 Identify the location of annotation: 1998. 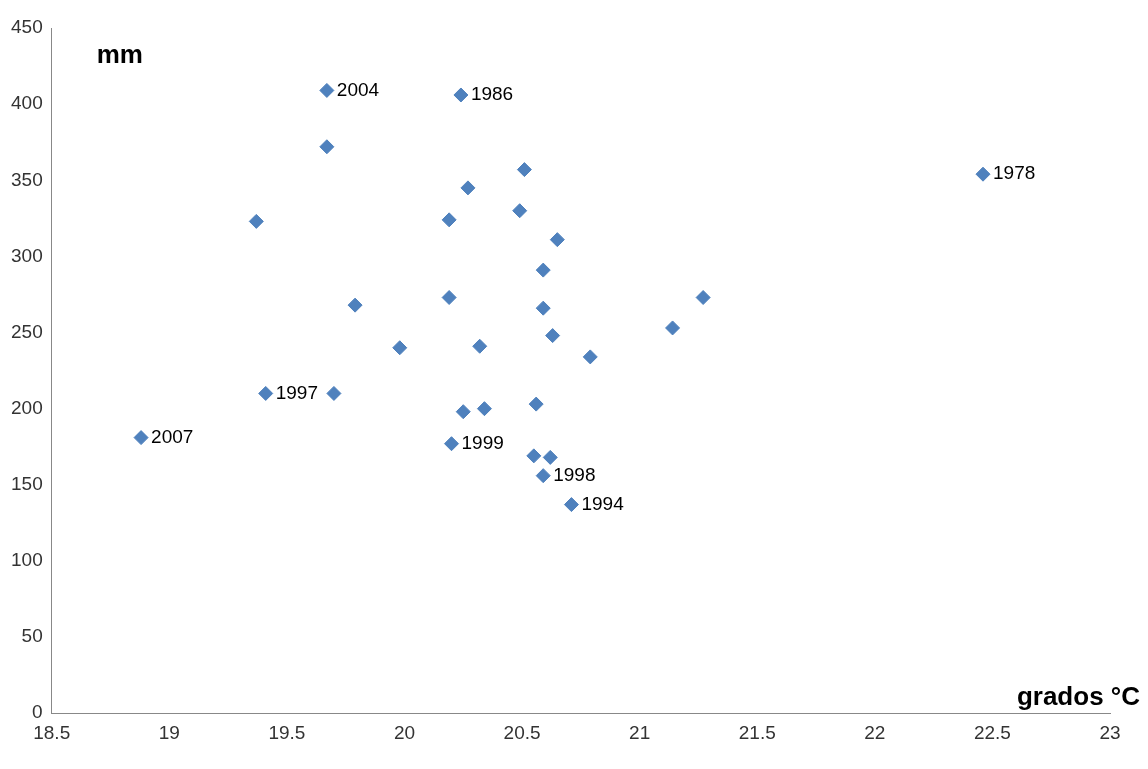
(574, 474).